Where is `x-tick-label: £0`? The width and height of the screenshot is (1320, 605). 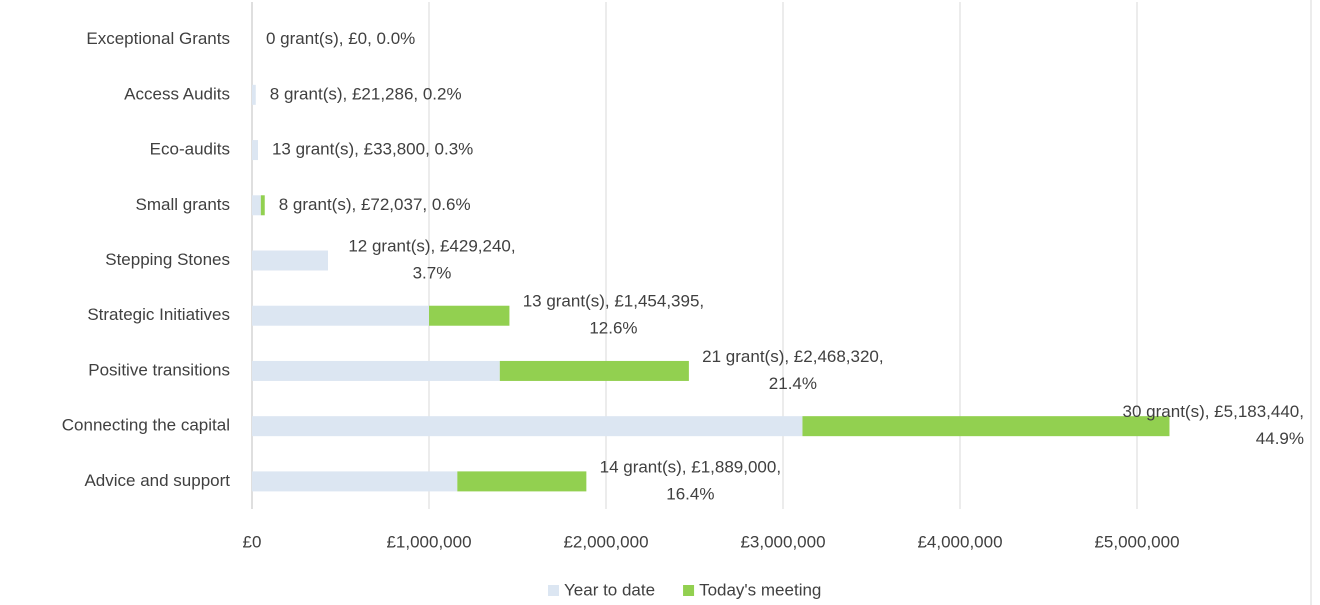
x-tick-label: £0 is located at coordinates (252, 541).